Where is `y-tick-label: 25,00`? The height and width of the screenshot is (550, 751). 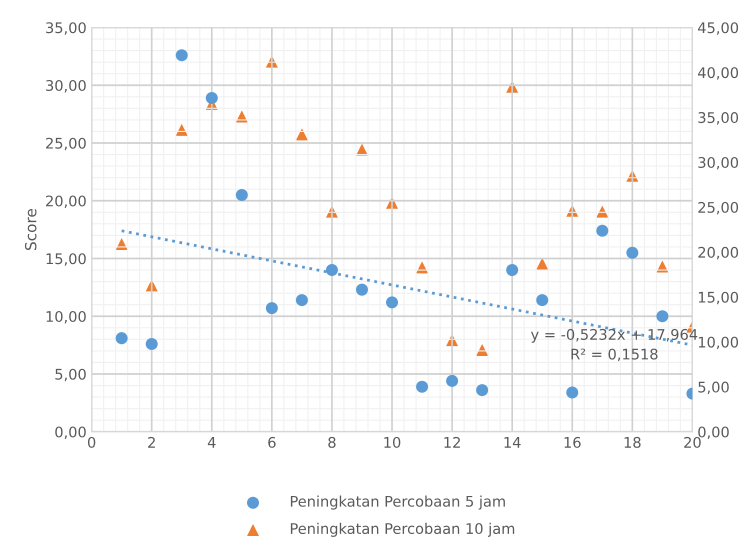
y-tick-label: 25,00 is located at coordinates (66, 144).